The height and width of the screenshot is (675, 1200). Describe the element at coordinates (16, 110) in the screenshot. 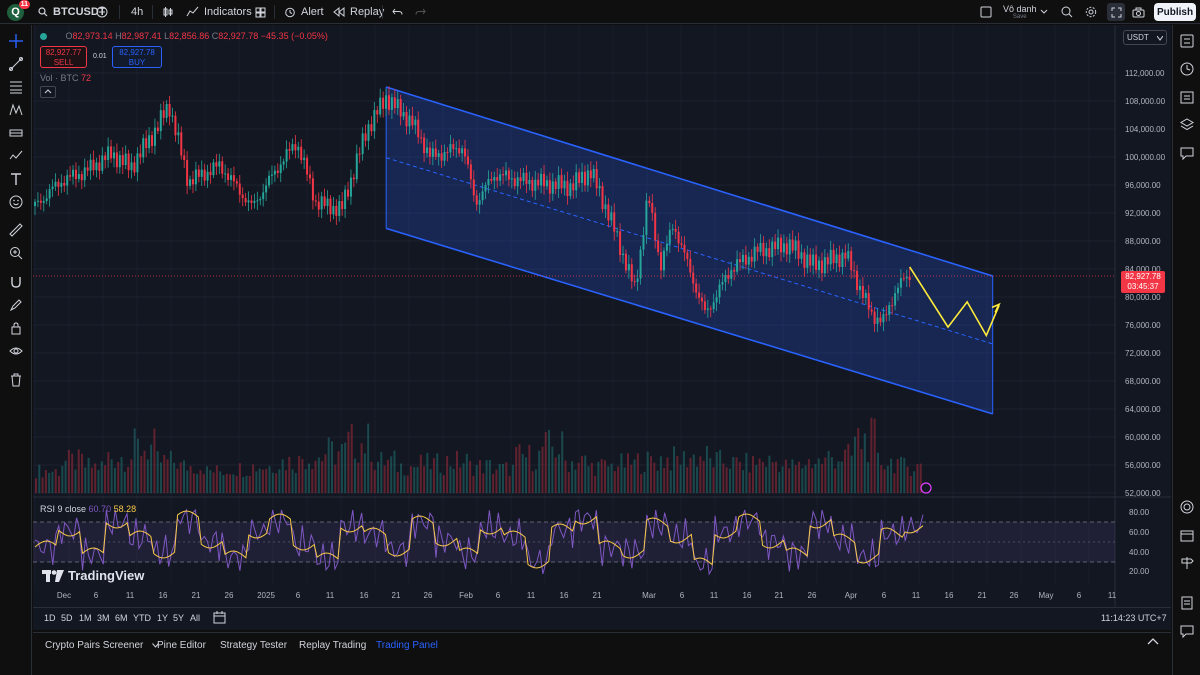

I see `pattern-tool` at that location.